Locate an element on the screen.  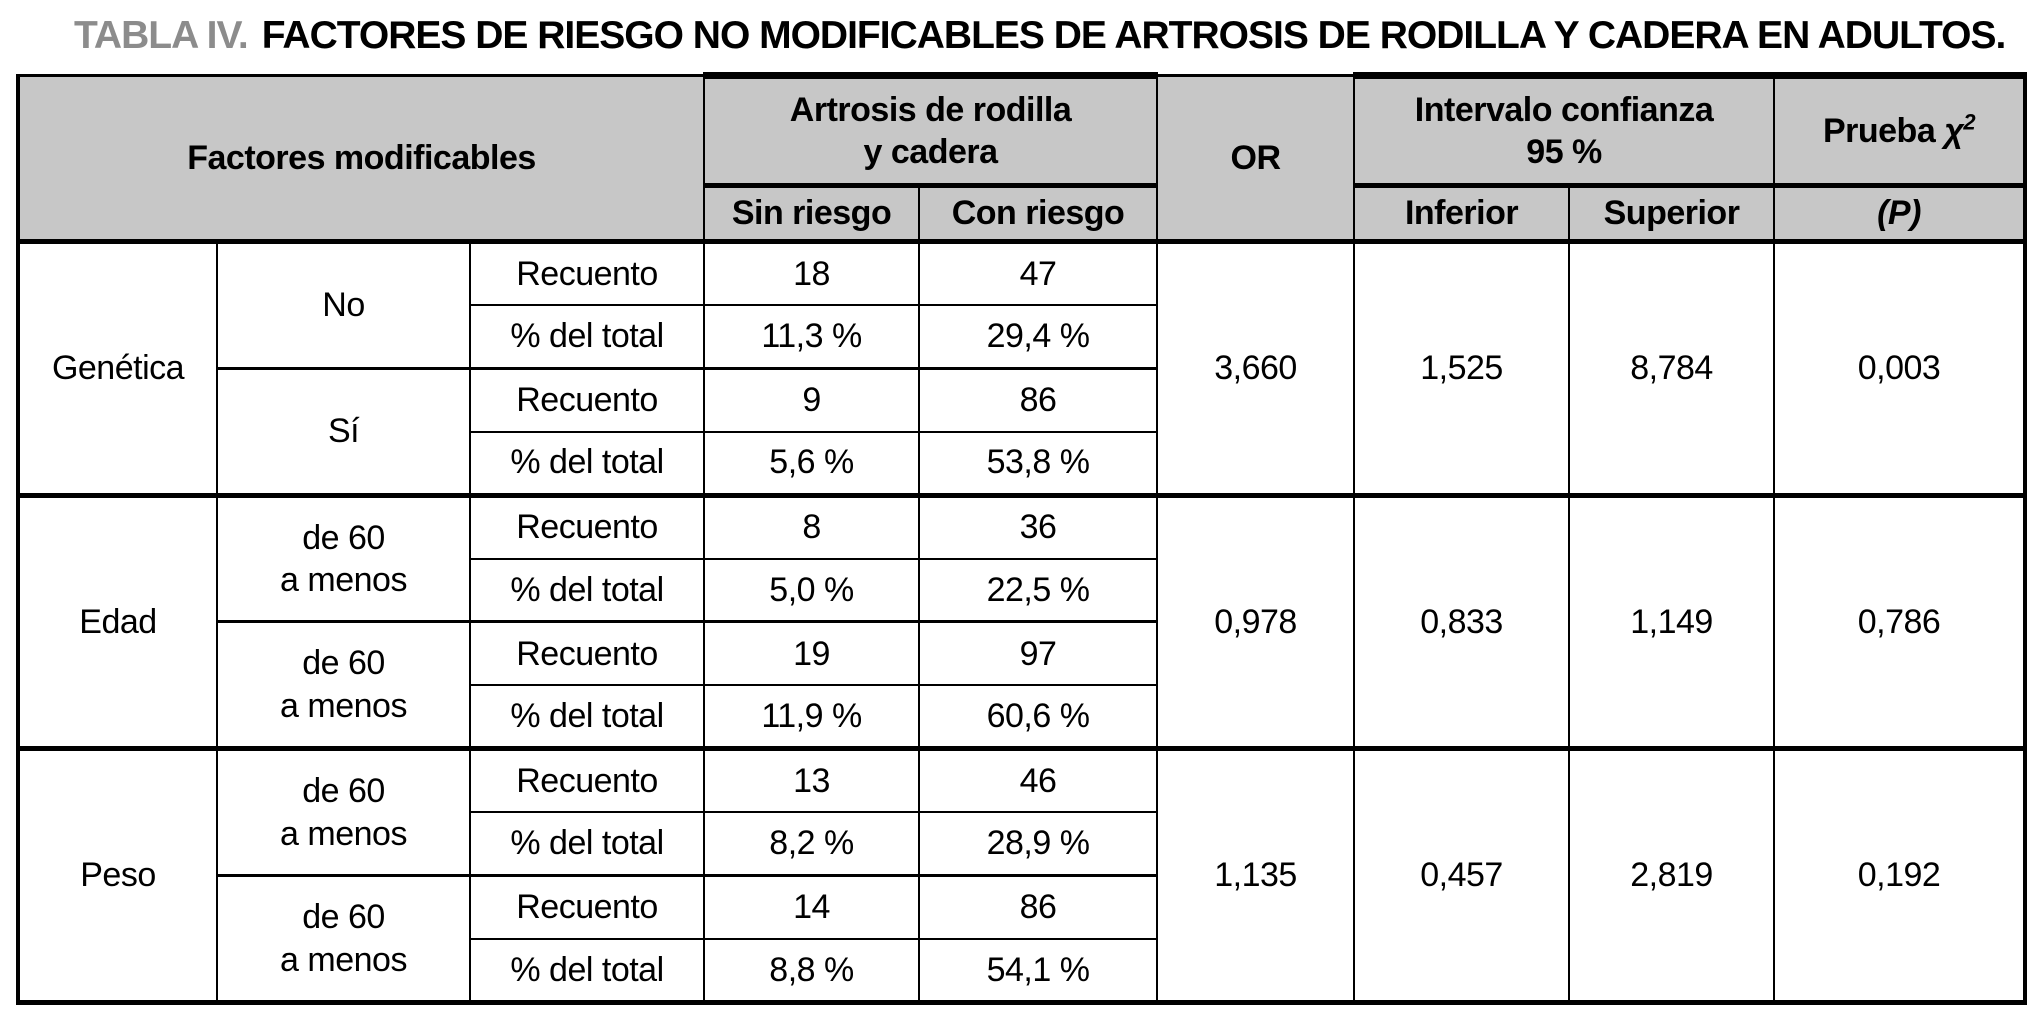
chi-symbol: χ is located at coordinates (1954, 130).